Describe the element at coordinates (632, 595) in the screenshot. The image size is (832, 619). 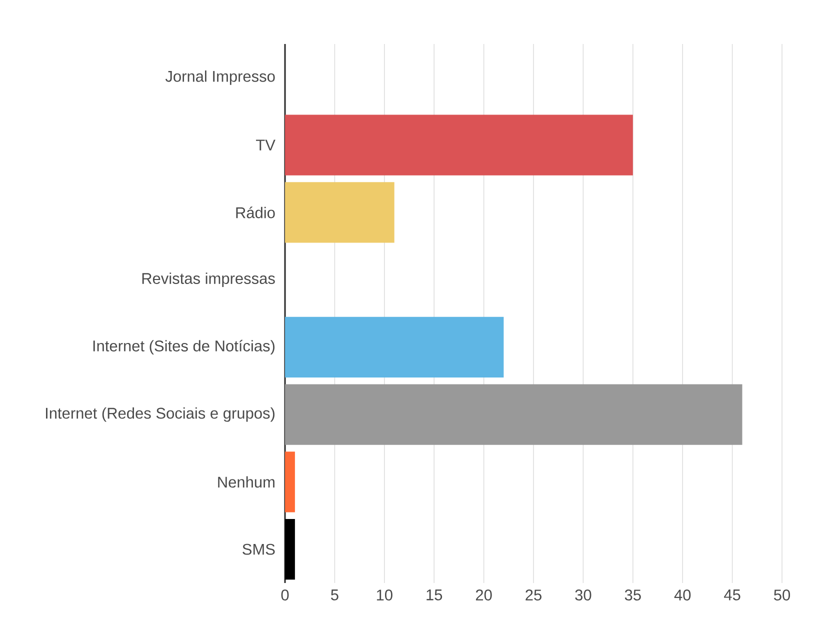
I see `x-tick-label: 35` at that location.